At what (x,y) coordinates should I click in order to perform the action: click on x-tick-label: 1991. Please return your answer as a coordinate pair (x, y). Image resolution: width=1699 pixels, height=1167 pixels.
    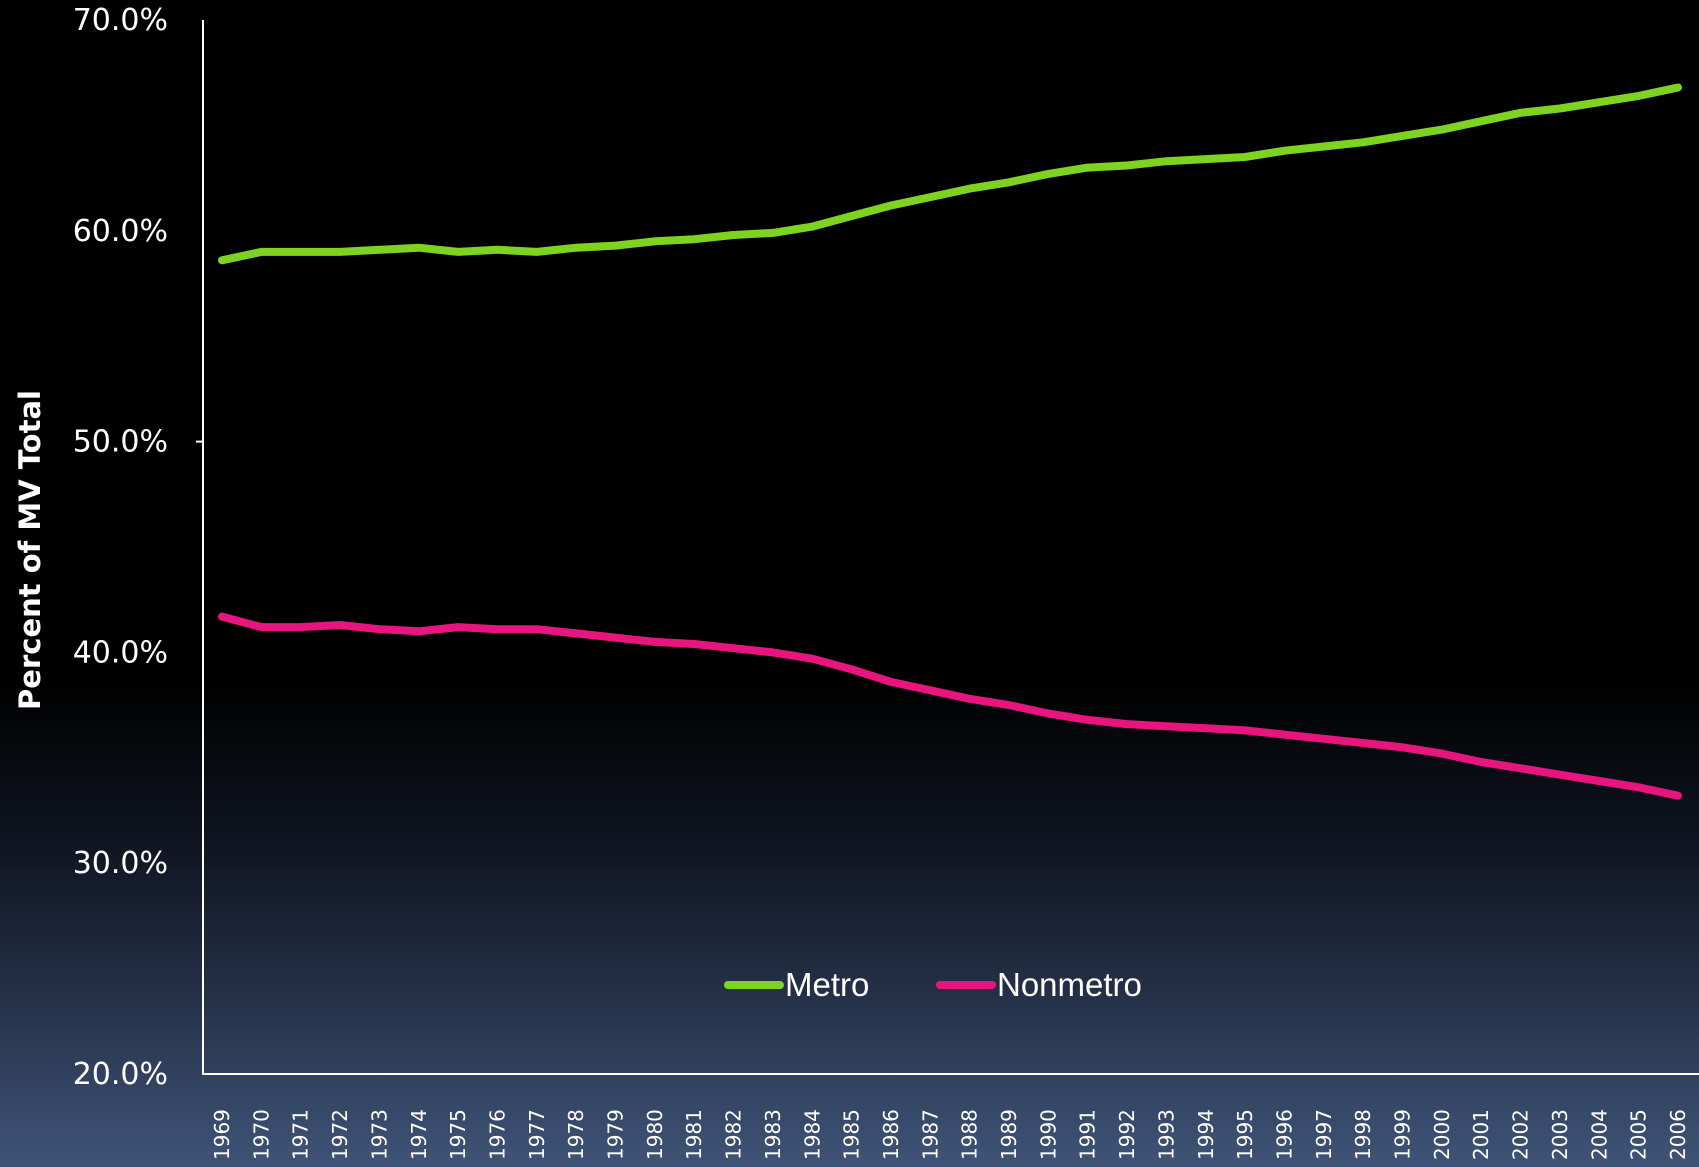
    Looking at the image, I should click on (1088, 1134).